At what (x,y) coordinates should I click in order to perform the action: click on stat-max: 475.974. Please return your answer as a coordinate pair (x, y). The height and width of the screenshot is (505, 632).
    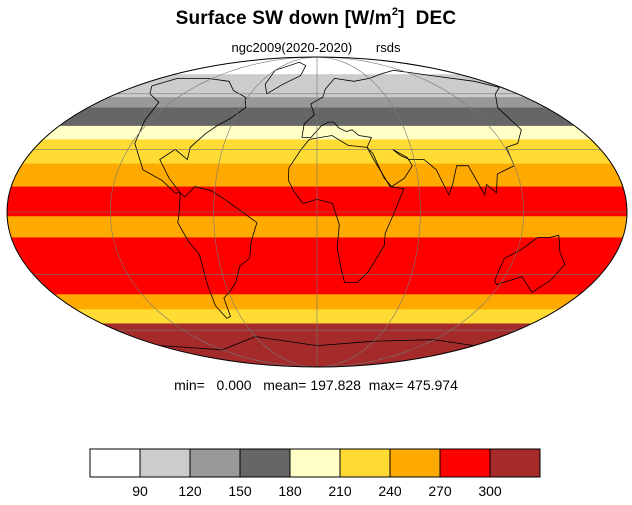
    Looking at the image, I should click on (432, 385).